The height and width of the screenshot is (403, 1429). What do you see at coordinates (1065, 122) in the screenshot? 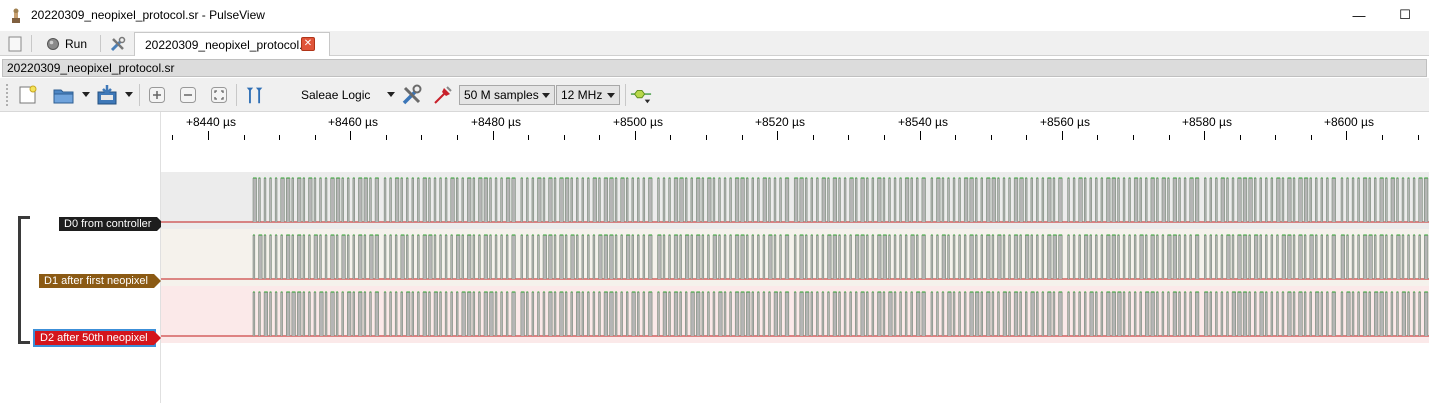
I see `ruler-tick-label: +8560 µs` at bounding box center [1065, 122].